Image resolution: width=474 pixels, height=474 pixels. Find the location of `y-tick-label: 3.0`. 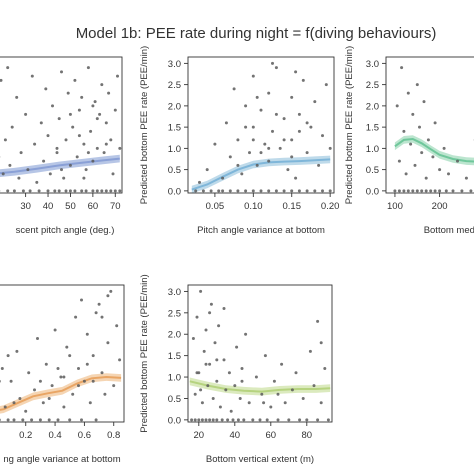

y-tick-label: 3.0 is located at coordinates (174, 64).